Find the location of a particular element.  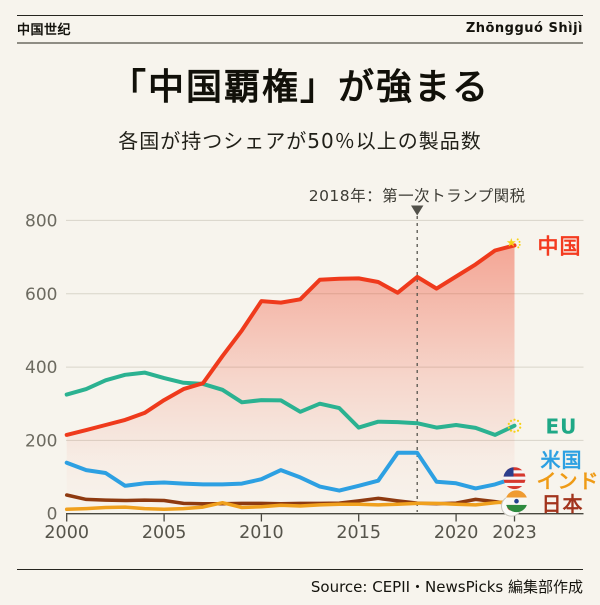

us-flag-icon is located at coordinates (514, 478).